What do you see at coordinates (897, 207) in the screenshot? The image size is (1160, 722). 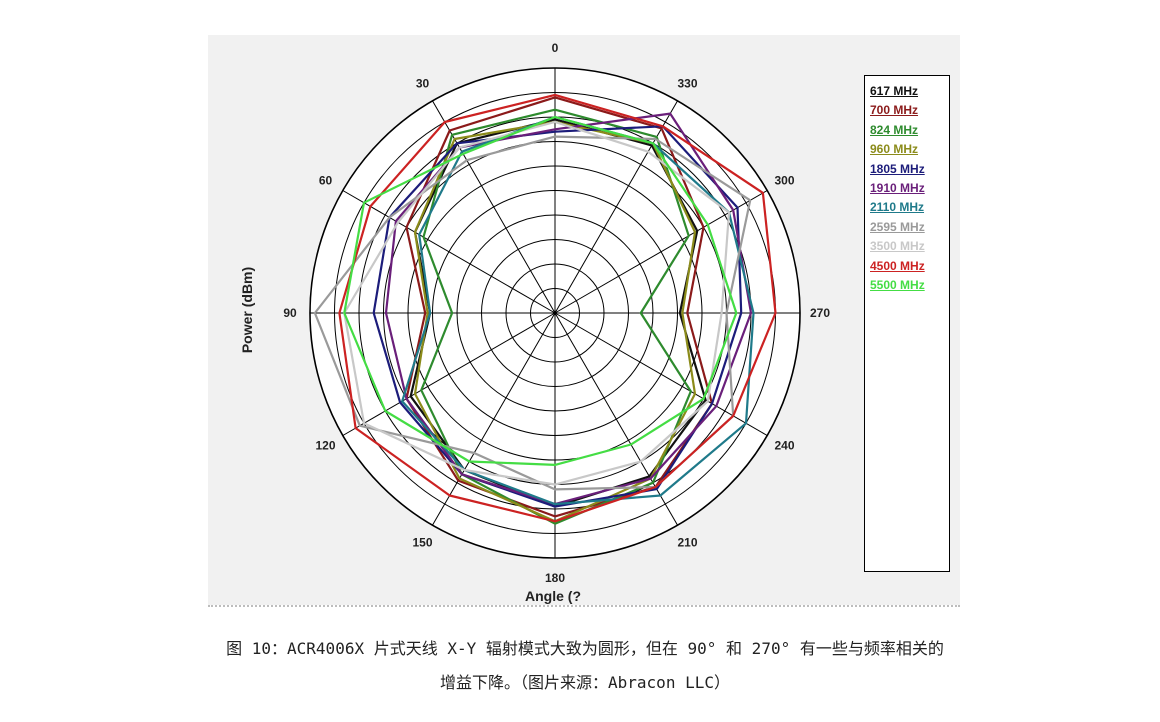 I see `legend-item: 2110 MHz` at bounding box center [897, 207].